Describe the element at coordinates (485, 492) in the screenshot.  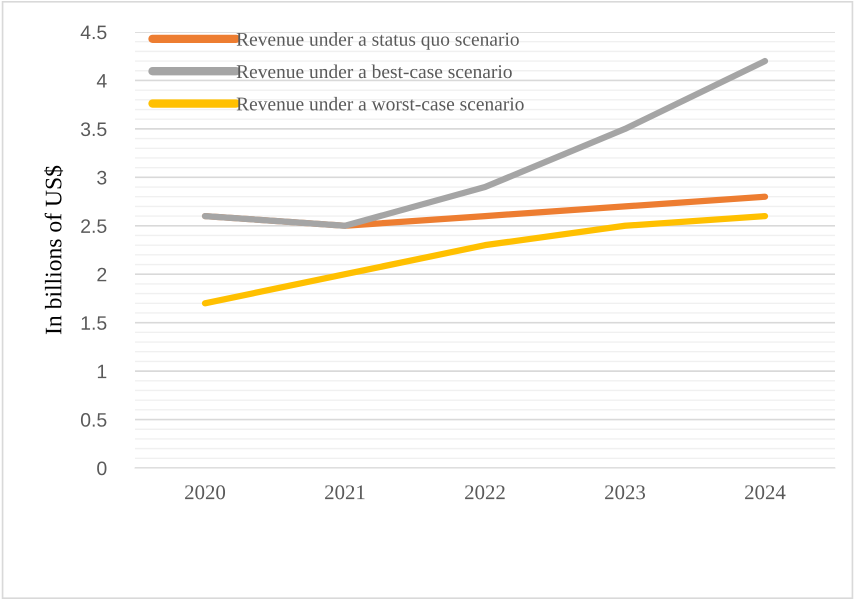
I see `x-tick-label: 2022` at that location.